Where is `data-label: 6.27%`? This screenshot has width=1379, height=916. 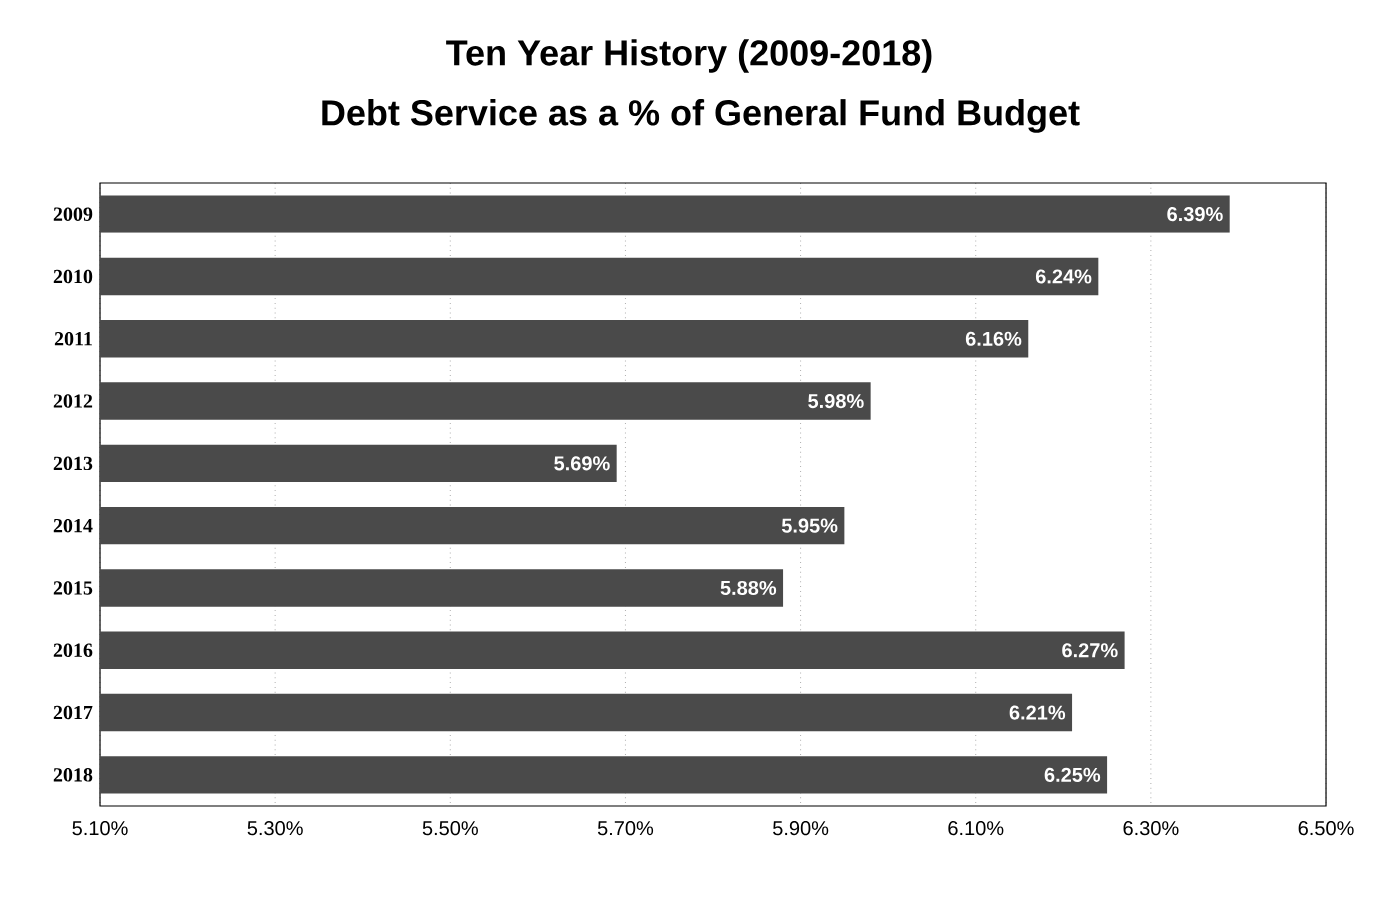
data-label: 6.27% is located at coordinates (1090, 650).